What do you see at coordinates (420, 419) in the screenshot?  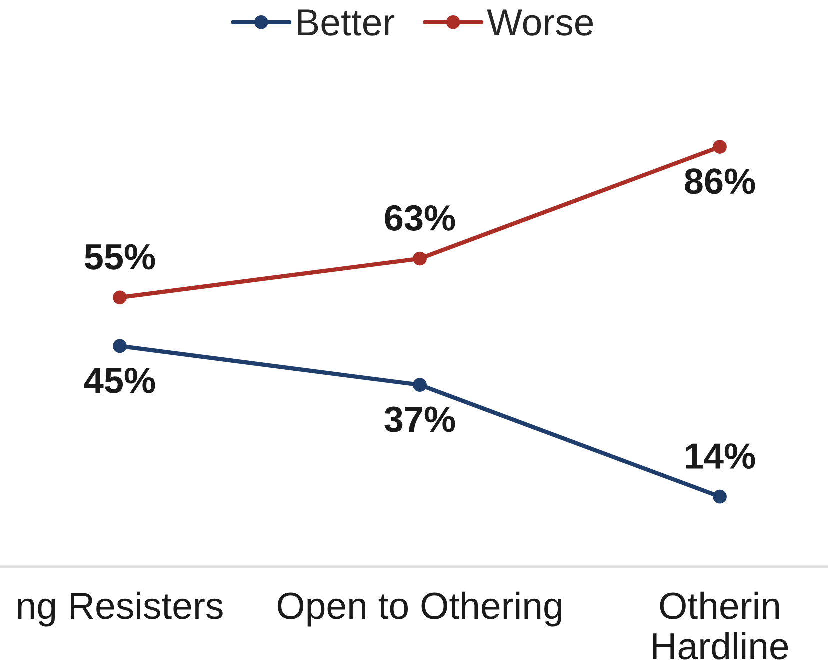 I see `data-label: 37%` at bounding box center [420, 419].